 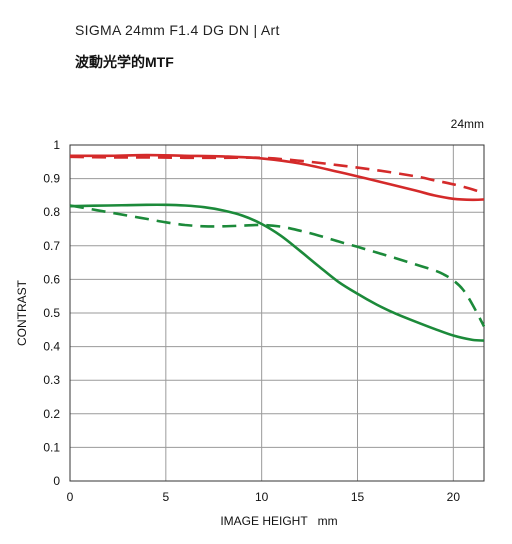 What do you see at coordinates (278, 521) in the screenshot?
I see `x-axis-label: IMAGE HEIGHT mm` at bounding box center [278, 521].